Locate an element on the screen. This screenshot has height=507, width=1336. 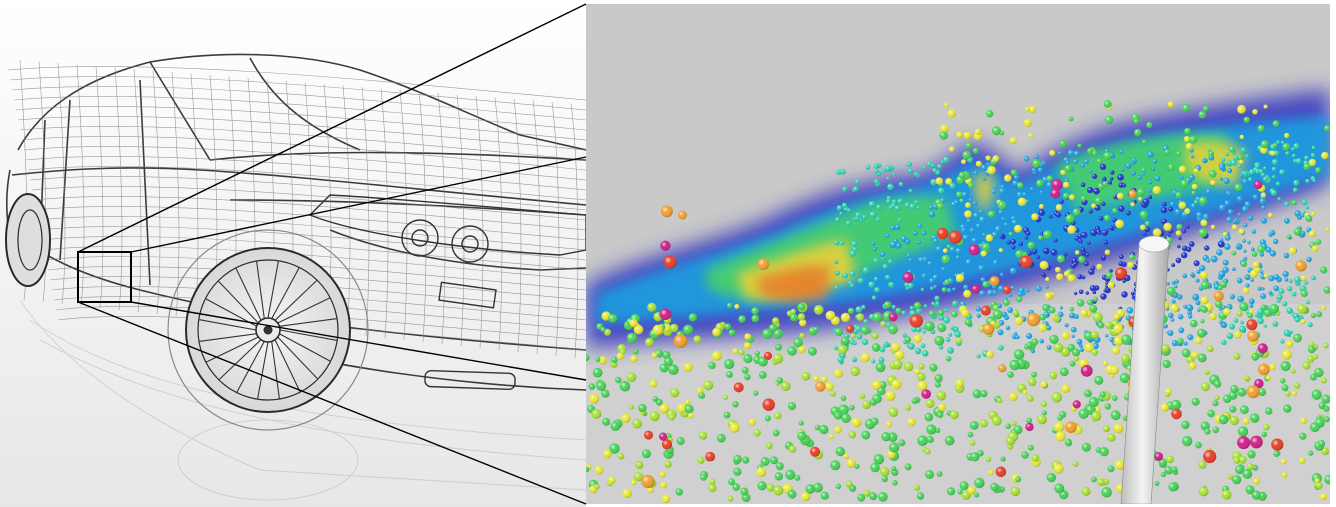
probe-rod is located at coordinates (1145, 369).